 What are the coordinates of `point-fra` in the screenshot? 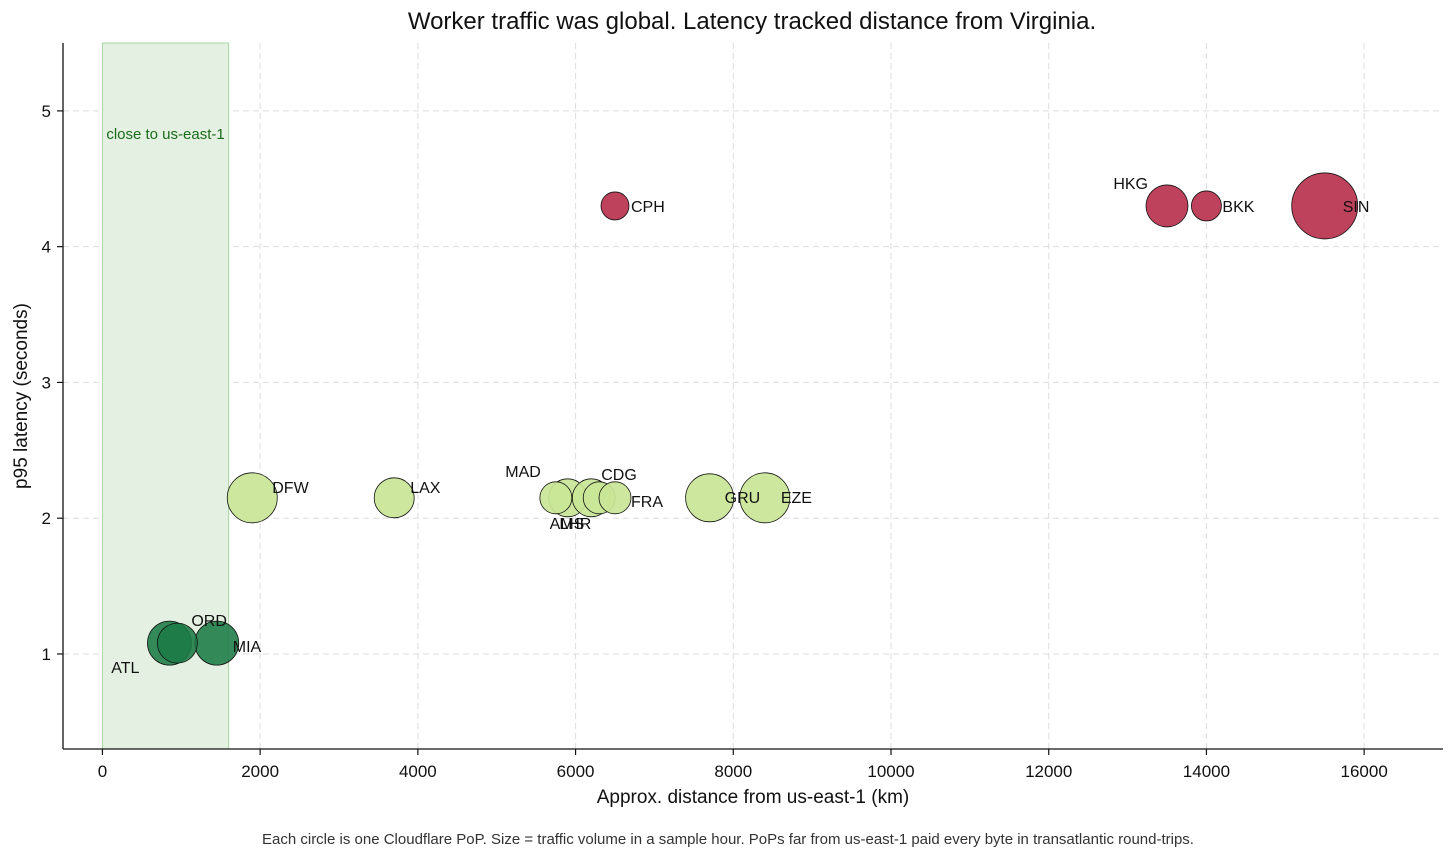 It's located at (615, 498).